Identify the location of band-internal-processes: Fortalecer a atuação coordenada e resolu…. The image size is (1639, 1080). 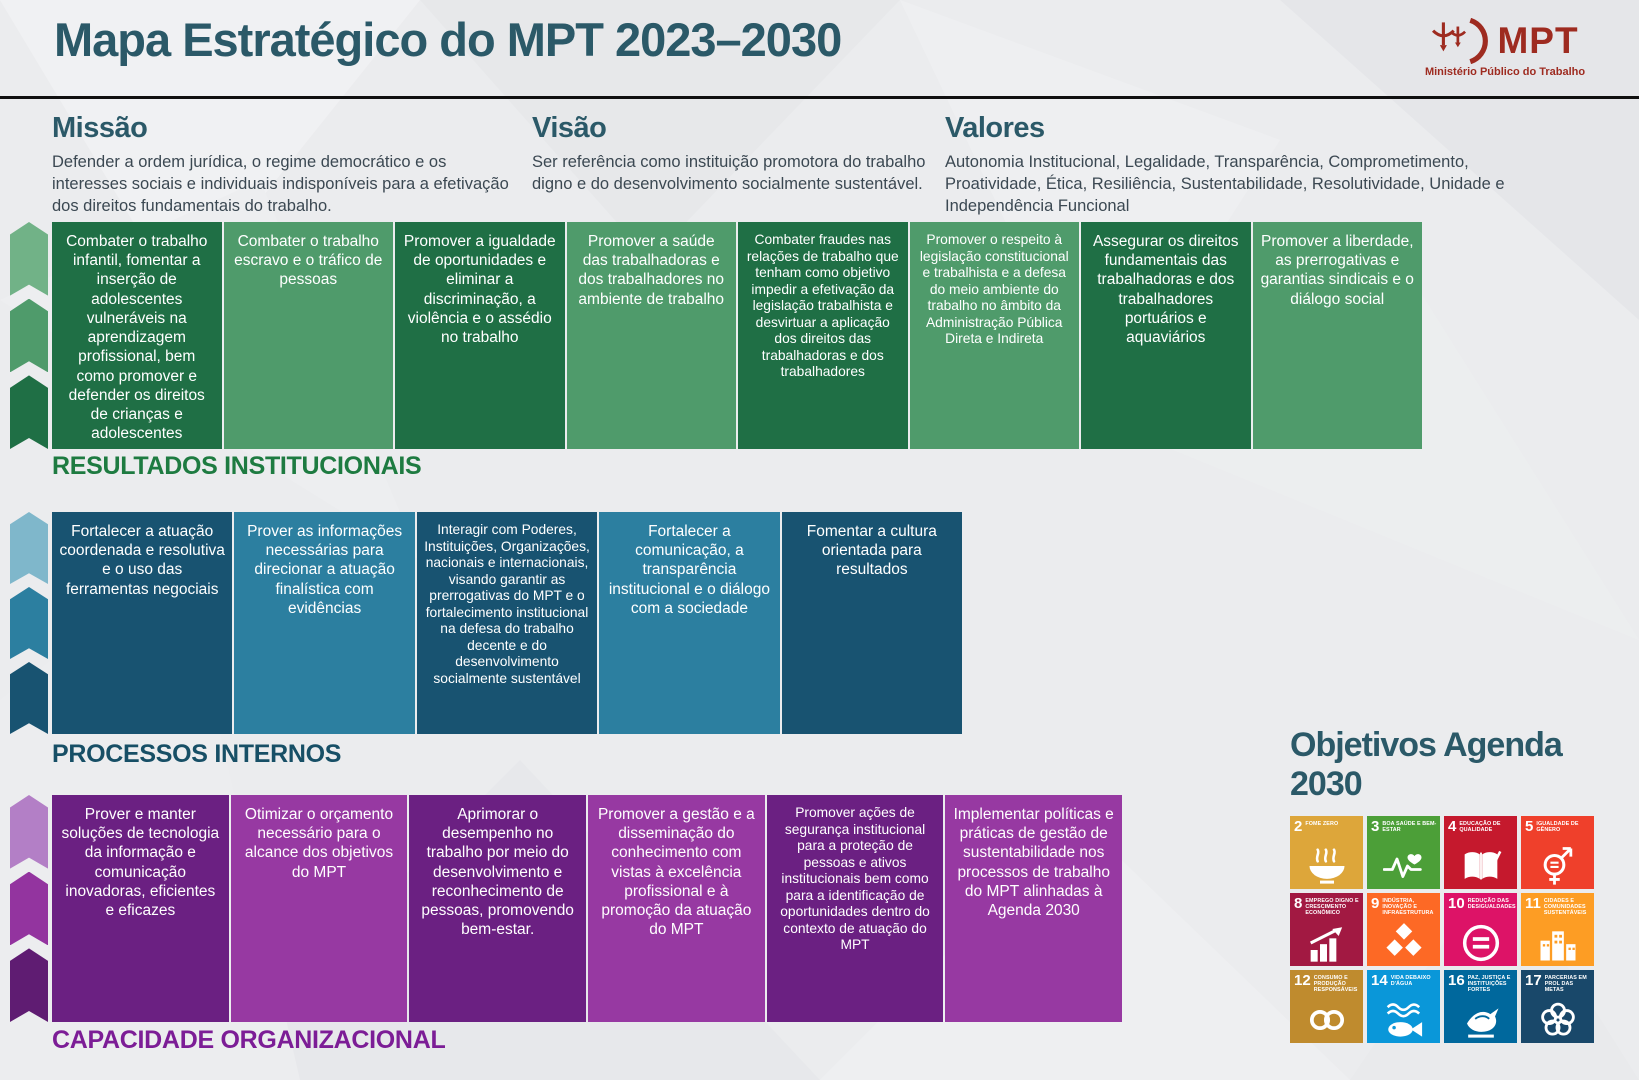
(486, 623).